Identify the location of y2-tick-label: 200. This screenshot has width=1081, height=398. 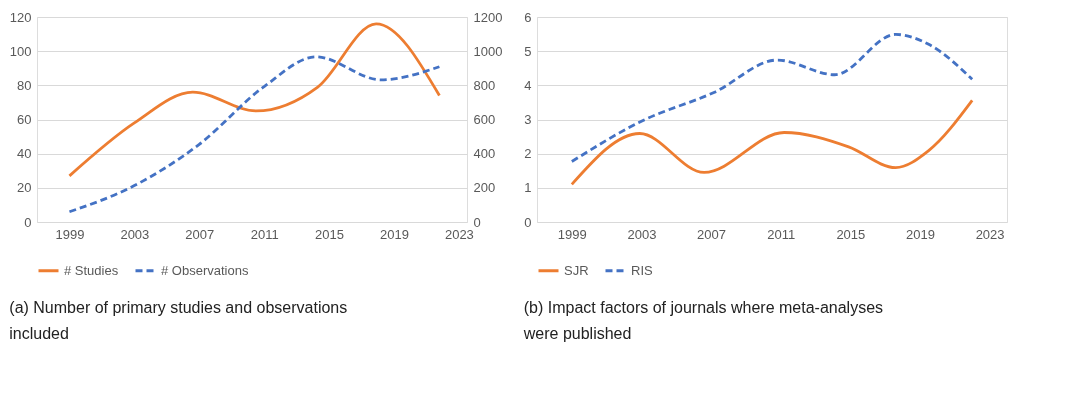
(484, 188).